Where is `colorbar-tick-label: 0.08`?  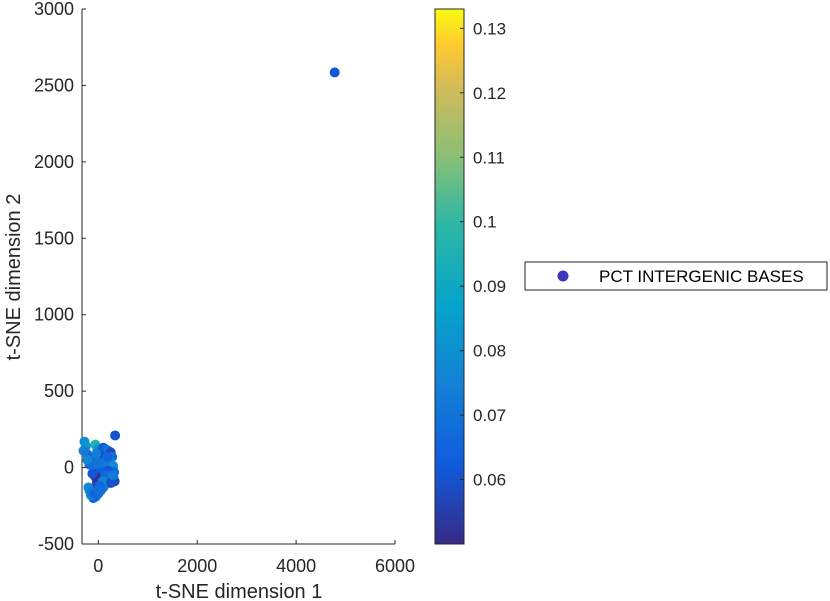 colorbar-tick-label: 0.08 is located at coordinates (489, 351).